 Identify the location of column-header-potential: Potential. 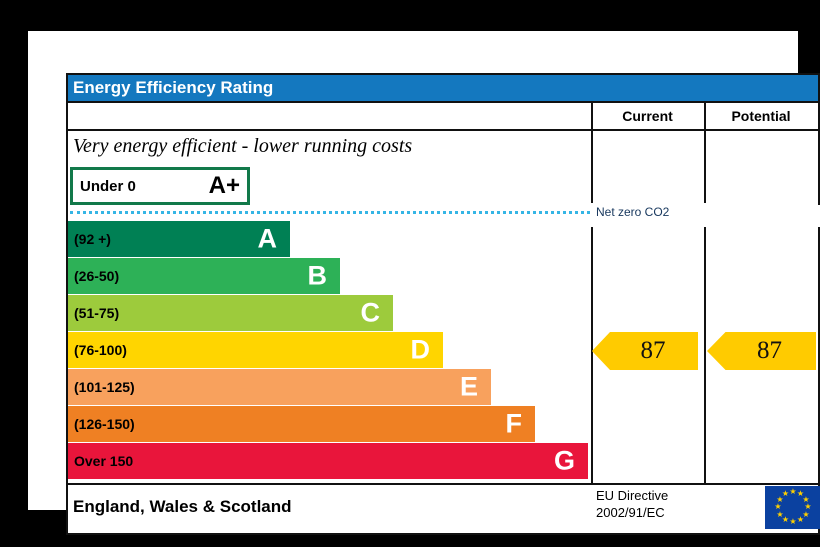
(761, 116).